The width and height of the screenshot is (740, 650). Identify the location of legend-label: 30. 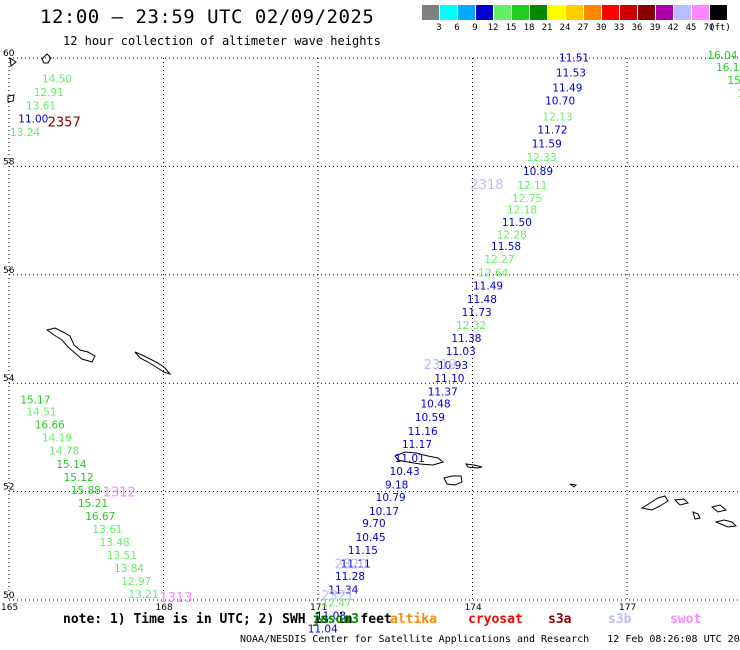
(601, 28).